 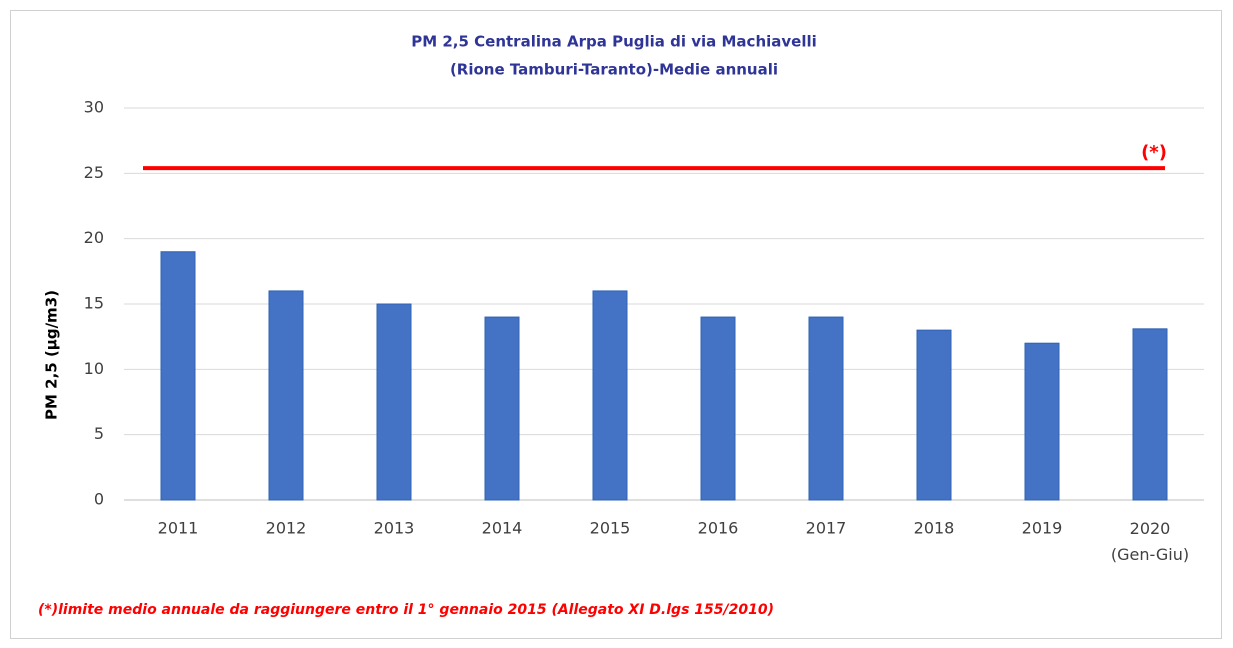 I want to click on x-tick-label: 2020 (Gen-Giu), so click(x=1150, y=541).